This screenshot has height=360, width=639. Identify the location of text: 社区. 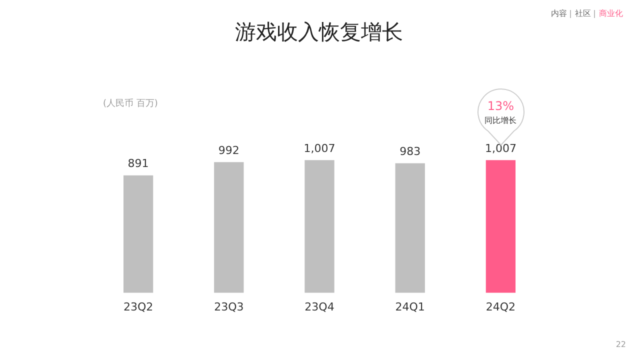
(583, 13).